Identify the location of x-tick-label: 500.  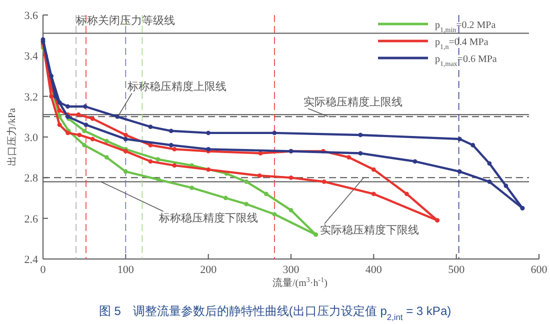
(457, 270).